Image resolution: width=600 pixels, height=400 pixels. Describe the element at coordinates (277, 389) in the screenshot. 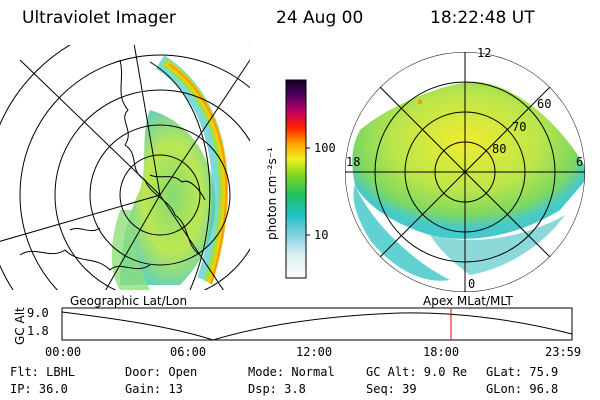

I see `status-dsp: Dsp: 3.8` at that location.